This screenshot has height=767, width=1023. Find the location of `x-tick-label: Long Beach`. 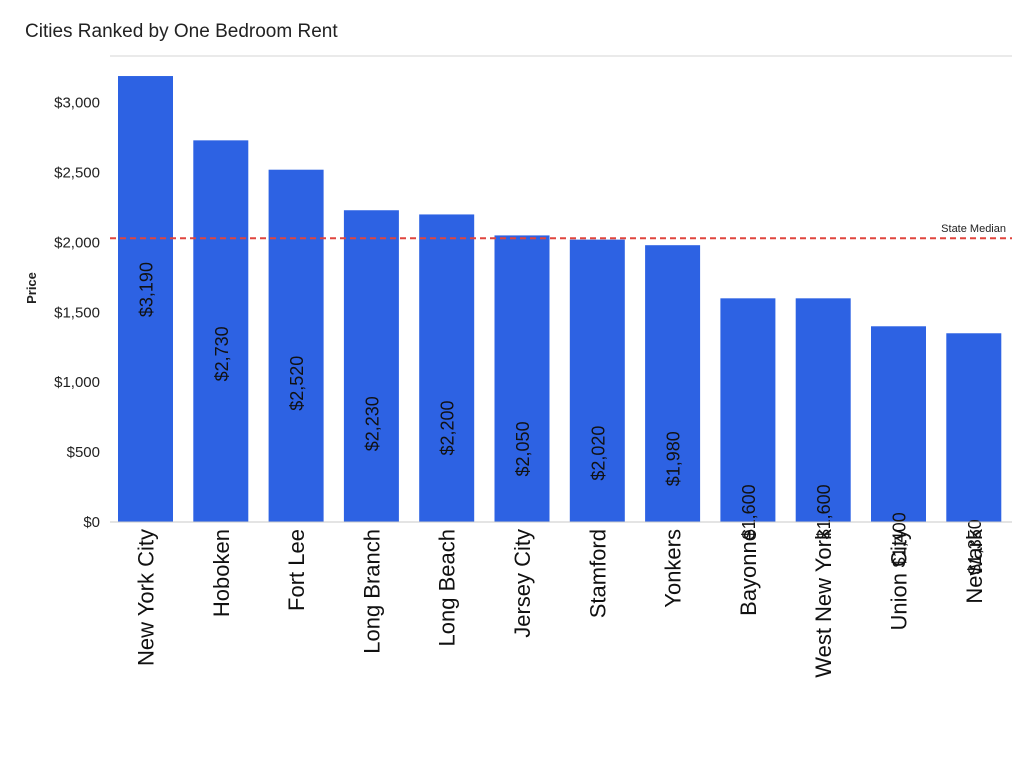

x-tick-label: Long Beach is located at coordinates (447, 587).